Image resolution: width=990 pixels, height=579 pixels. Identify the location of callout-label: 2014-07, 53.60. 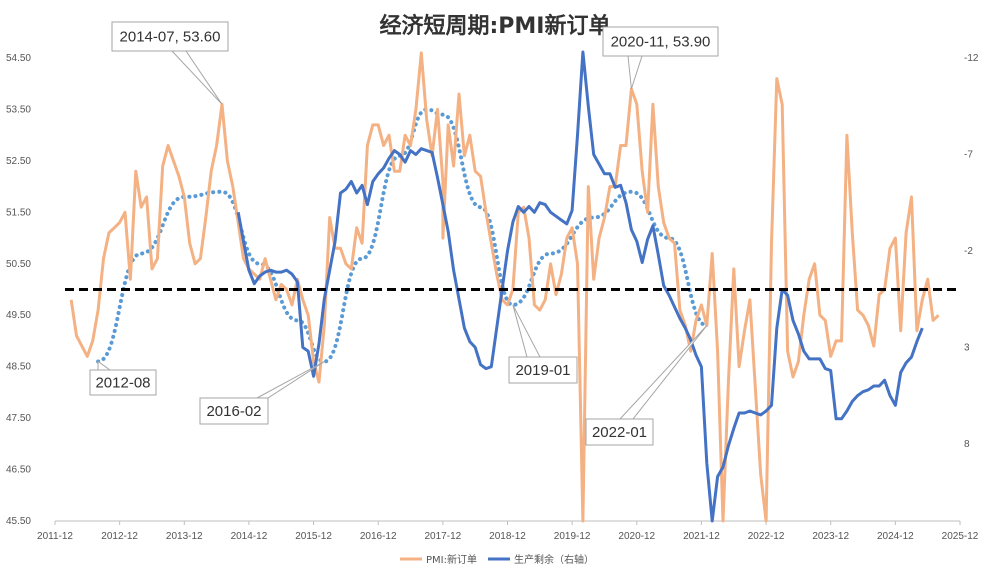
(170, 37).